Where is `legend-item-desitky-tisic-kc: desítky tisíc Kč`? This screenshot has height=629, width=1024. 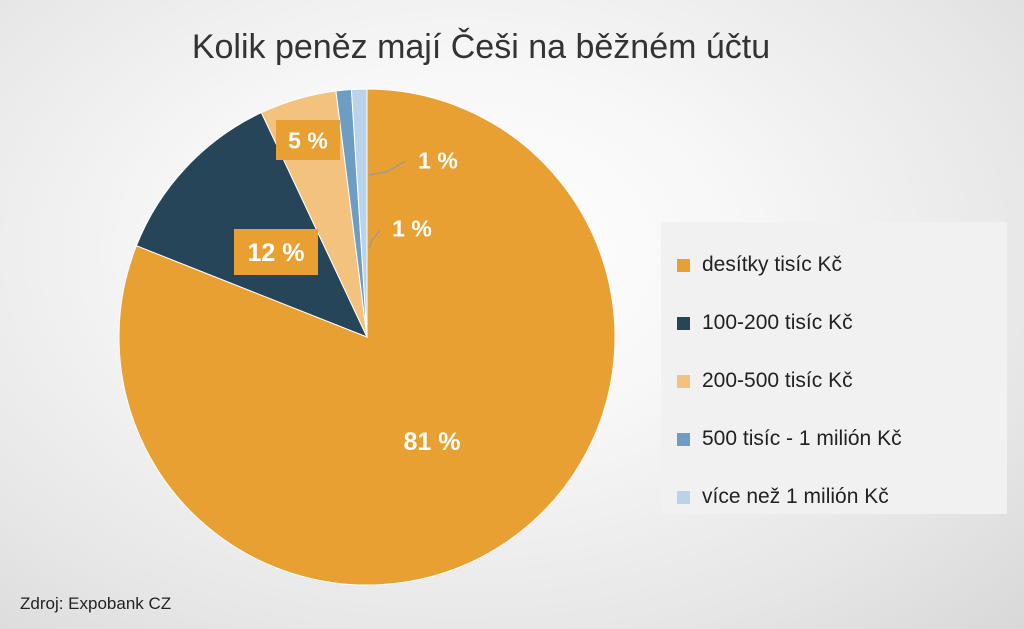 legend-item-desitky-tisic-kc: desítky tisíc Kč is located at coordinates (834, 265).